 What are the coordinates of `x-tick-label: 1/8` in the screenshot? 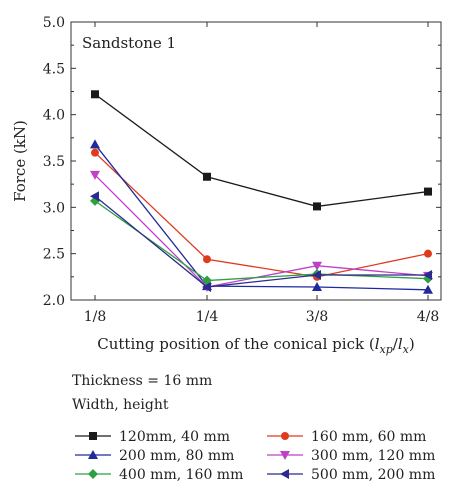 It's located at (95, 317).